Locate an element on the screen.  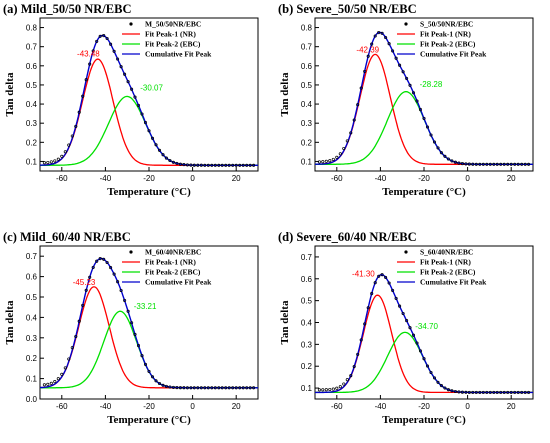
peak-annotation: -28.28 is located at coordinates (431, 84).